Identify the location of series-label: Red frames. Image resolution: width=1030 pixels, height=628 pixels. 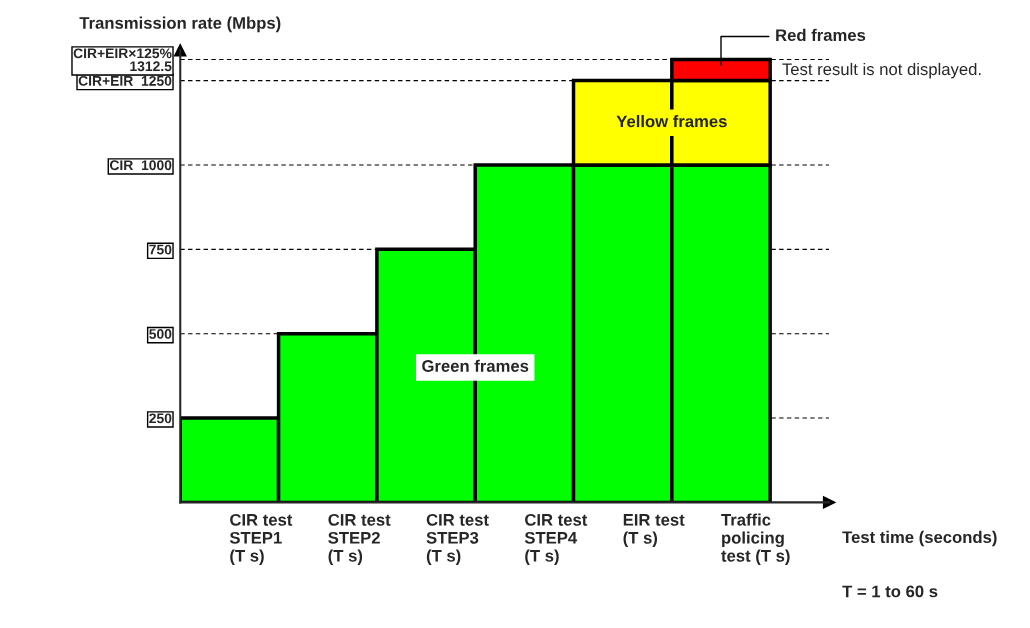
(821, 35).